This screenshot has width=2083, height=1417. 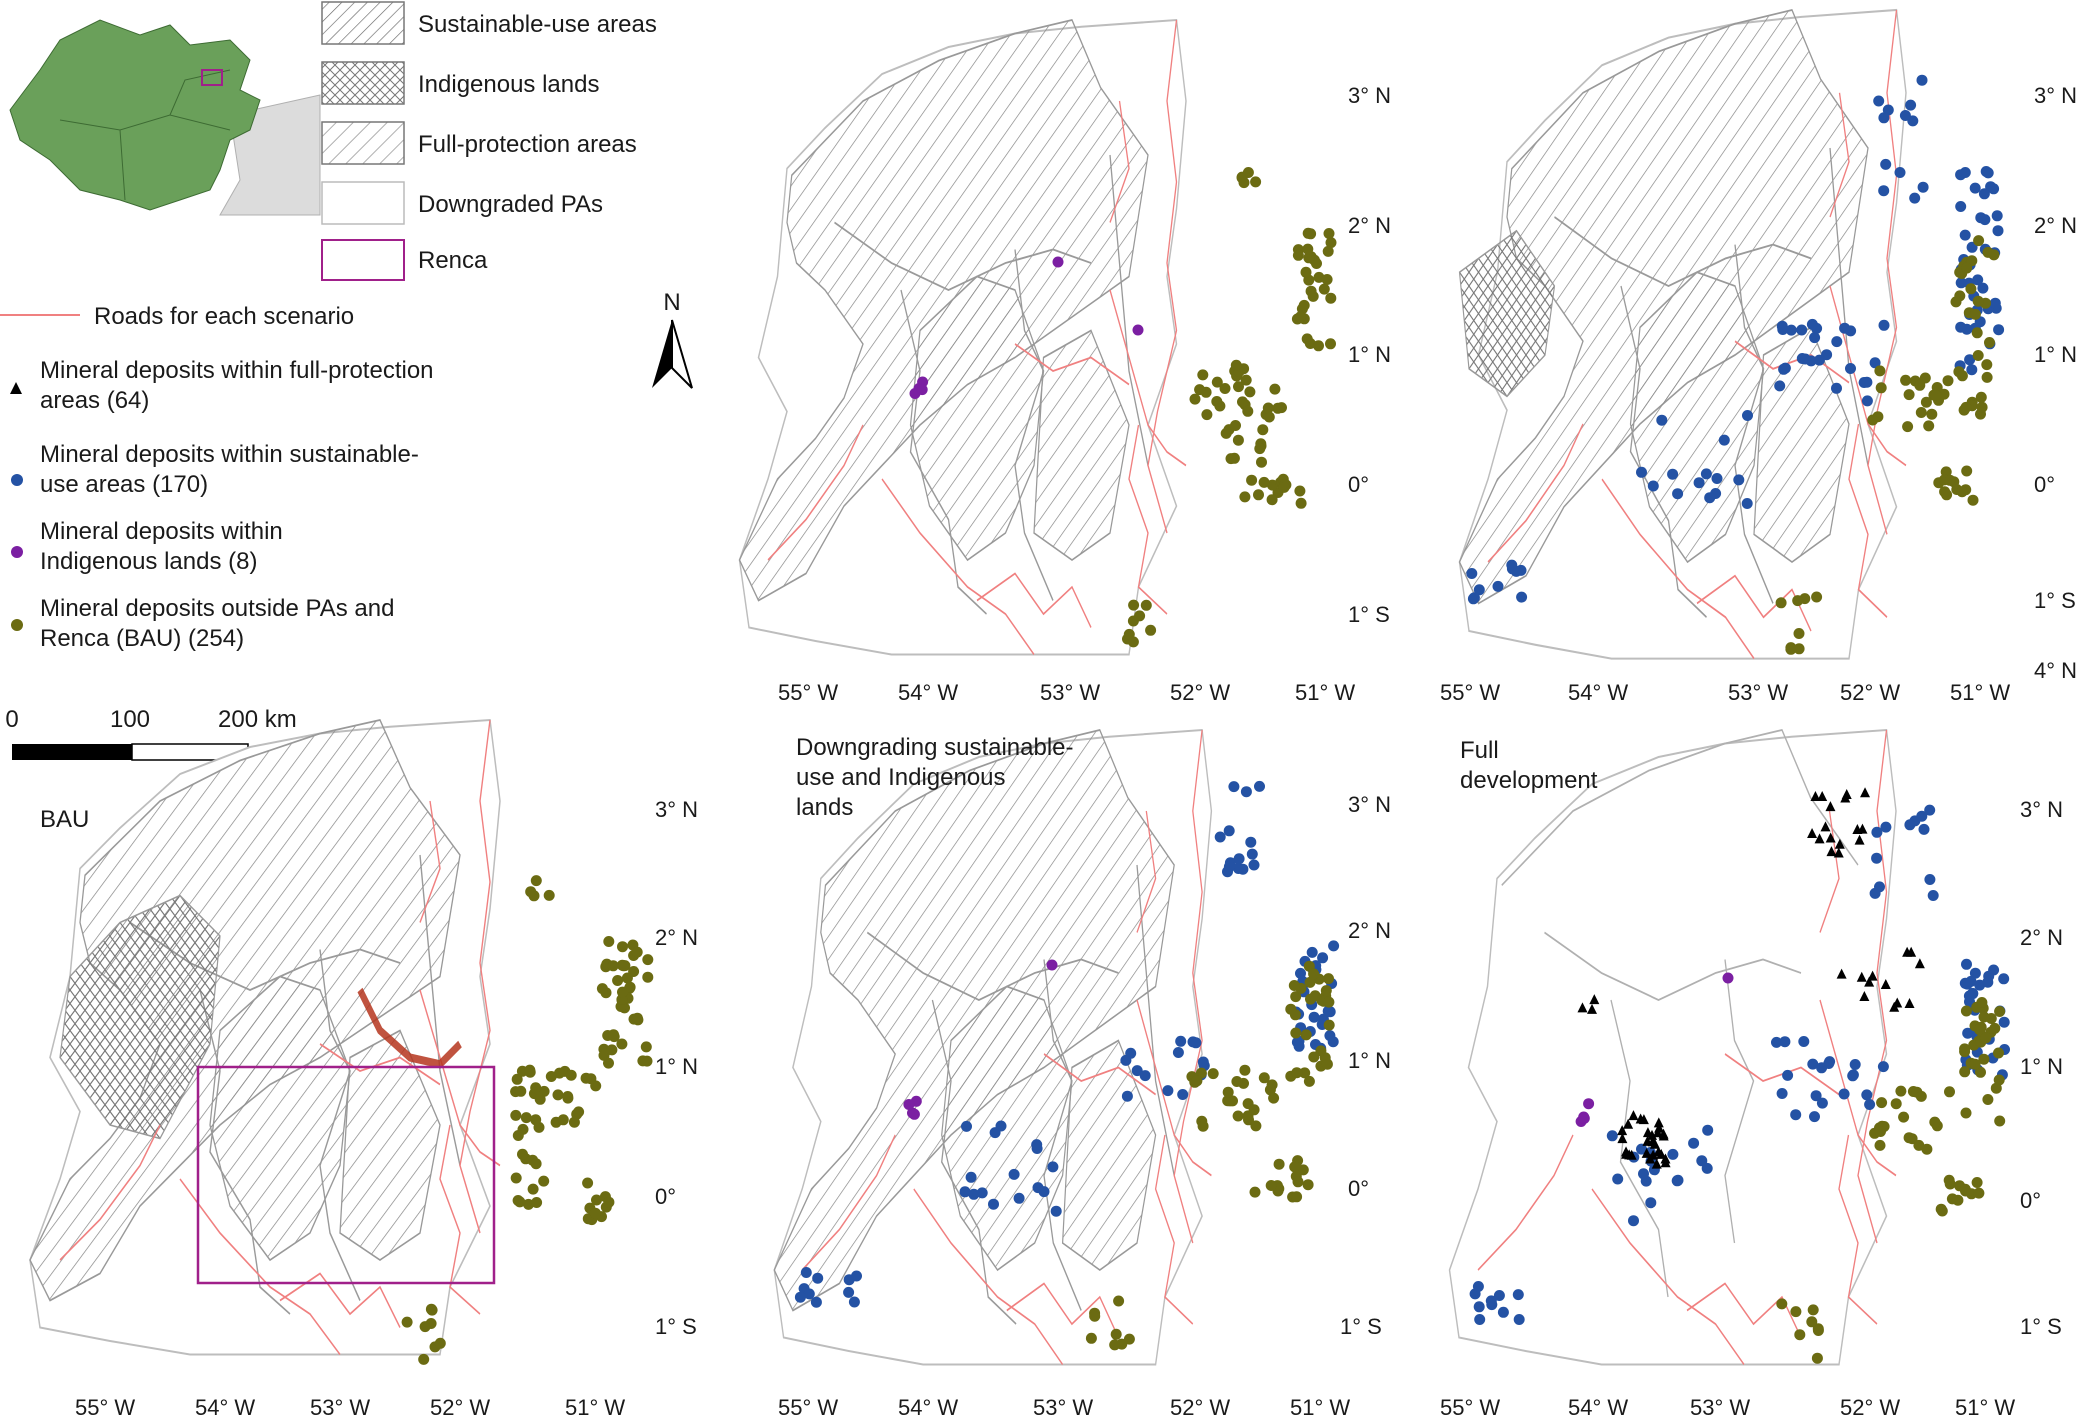 I want to click on svg-text: 51° W, so click(x=595, y=1406).